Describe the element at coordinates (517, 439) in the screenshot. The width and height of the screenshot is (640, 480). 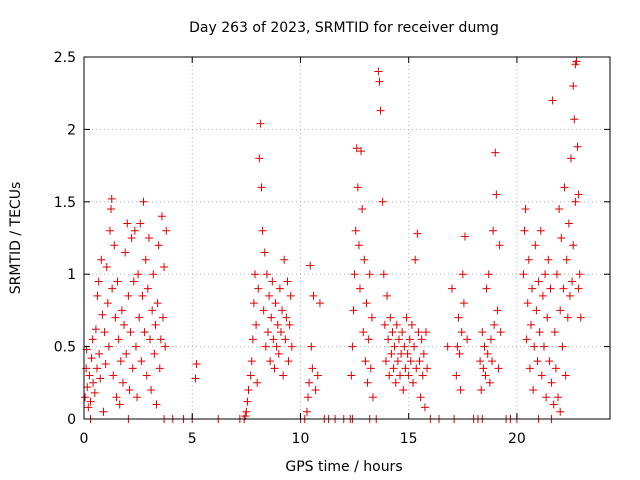
I see `x-tick-label: 20` at that location.